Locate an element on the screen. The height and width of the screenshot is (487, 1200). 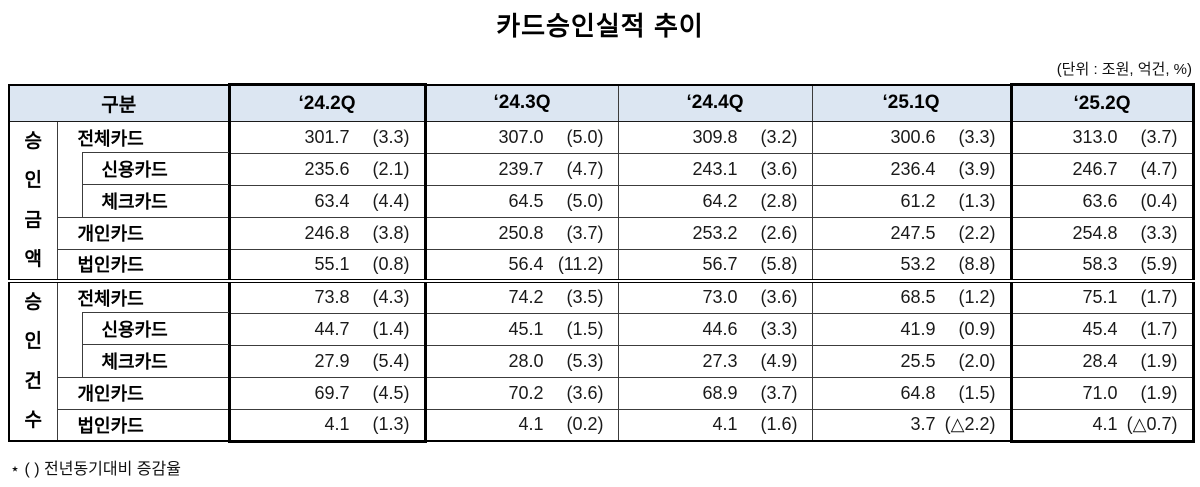
column-header-category: 구분 is located at coordinates (119, 103).